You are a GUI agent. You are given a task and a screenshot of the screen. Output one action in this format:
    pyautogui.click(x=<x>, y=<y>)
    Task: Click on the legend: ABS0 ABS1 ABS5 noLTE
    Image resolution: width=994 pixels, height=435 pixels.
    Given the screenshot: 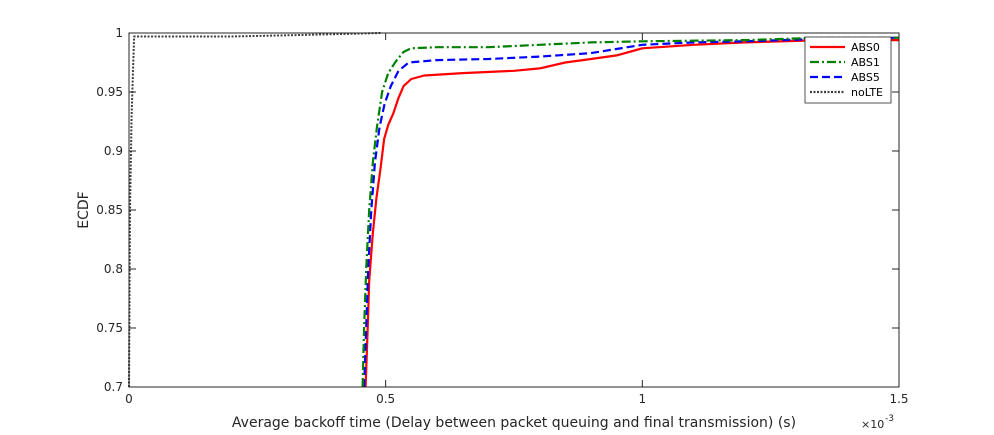 What is the action you would take?
    pyautogui.click(x=848, y=70)
    